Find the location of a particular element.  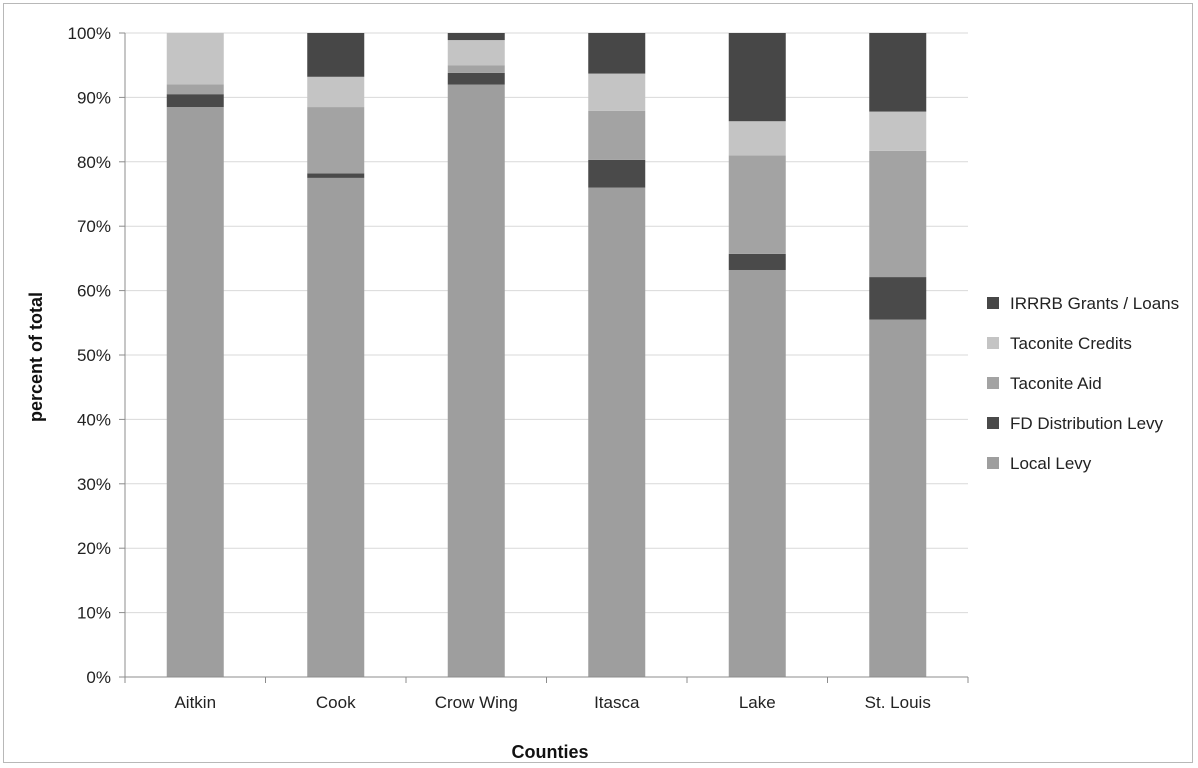

y-tick-label: 30% is located at coordinates (94, 484).